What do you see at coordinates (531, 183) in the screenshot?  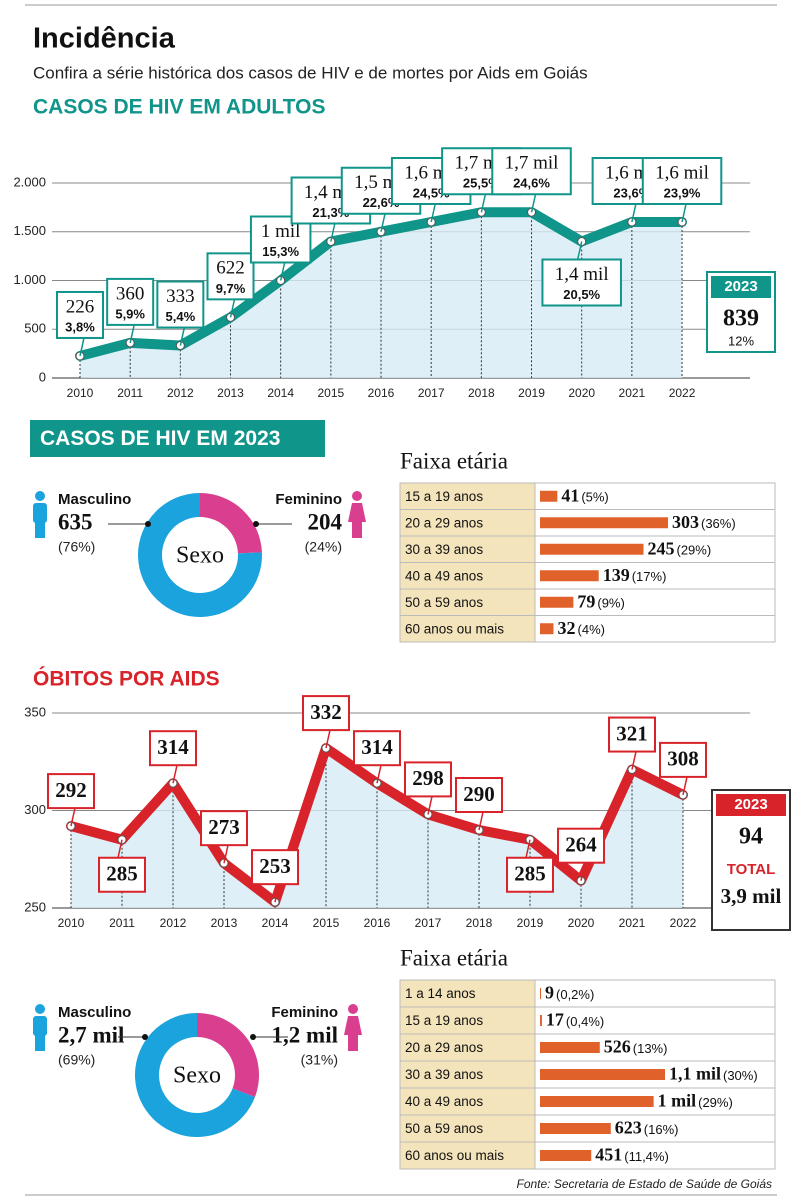 I see `percent-label: 24,6%` at bounding box center [531, 183].